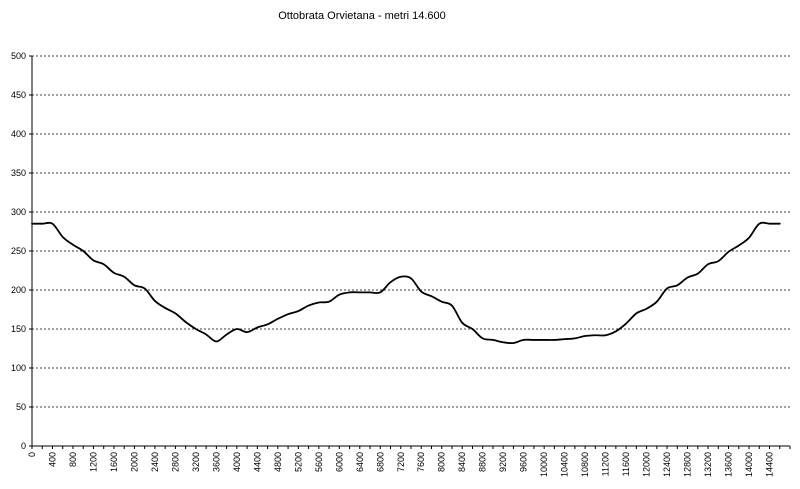 This screenshot has height=489, width=800. I want to click on x-tick-label: 10000, so click(544, 464).